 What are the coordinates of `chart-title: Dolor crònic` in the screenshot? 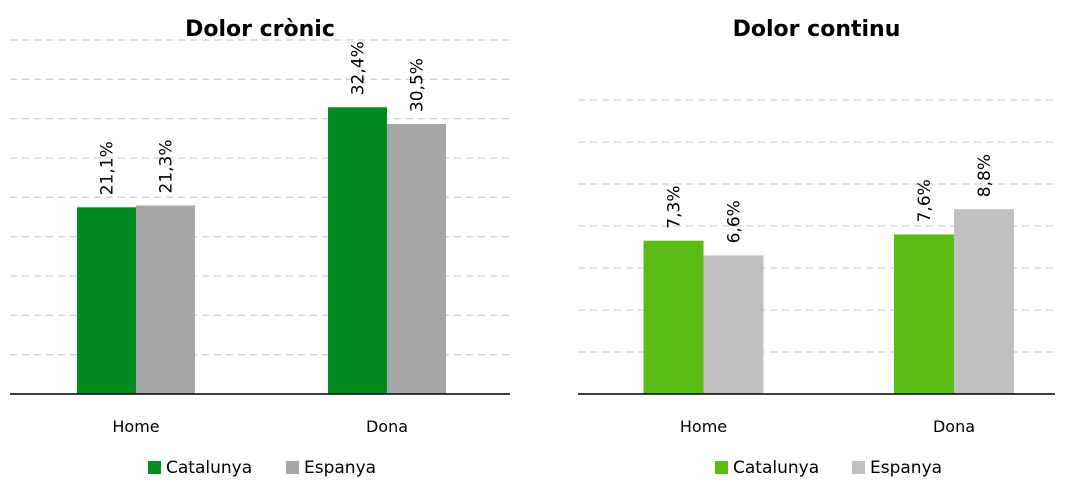 It's located at (260, 29).